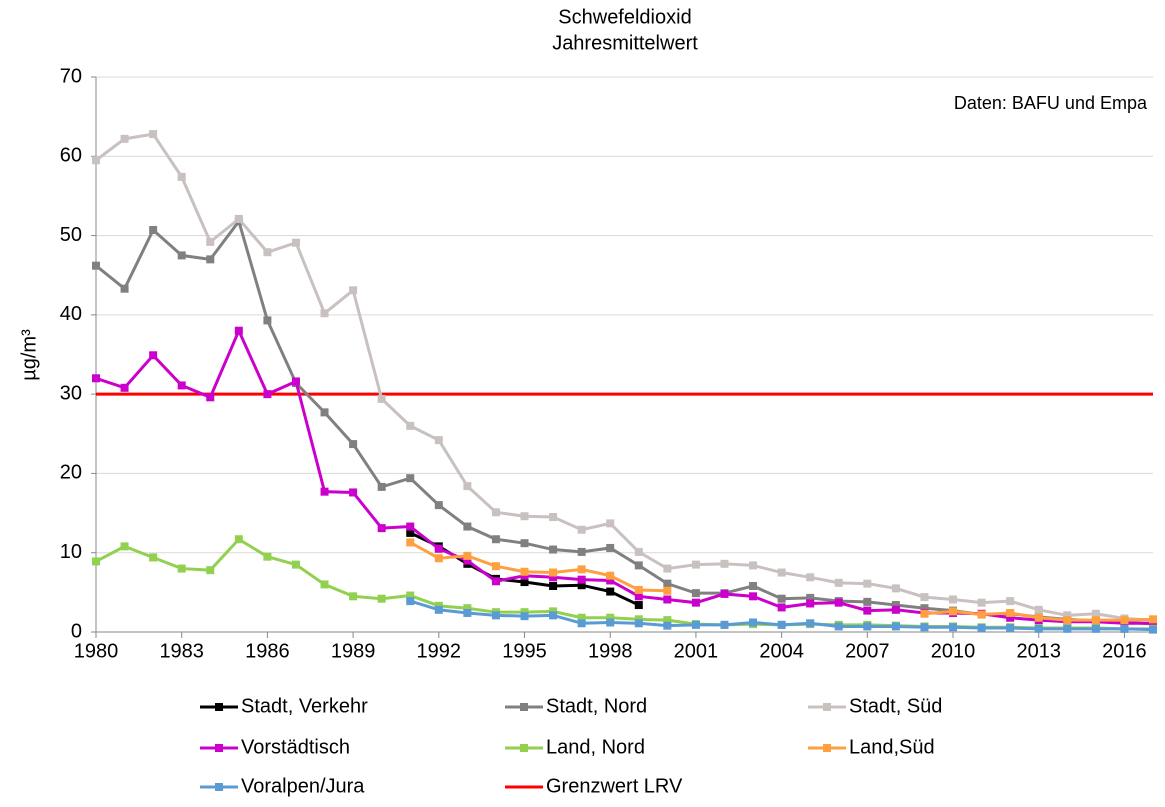 The height and width of the screenshot is (807, 1165). I want to click on y-tick-label: 10, so click(71, 552).